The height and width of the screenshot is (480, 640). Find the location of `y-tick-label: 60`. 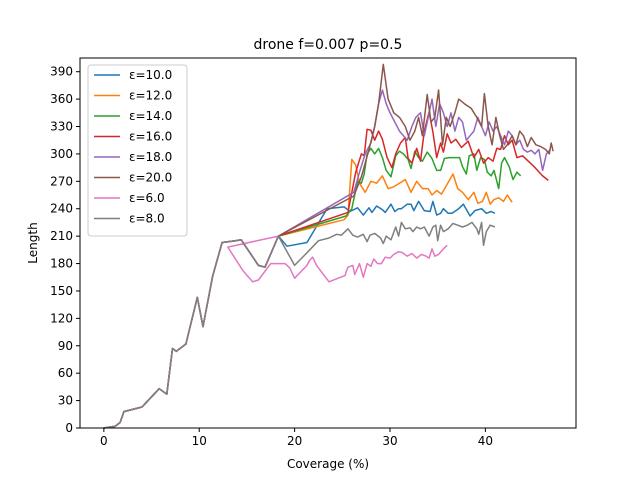

y-tick-label: 60 is located at coordinates (65, 373).